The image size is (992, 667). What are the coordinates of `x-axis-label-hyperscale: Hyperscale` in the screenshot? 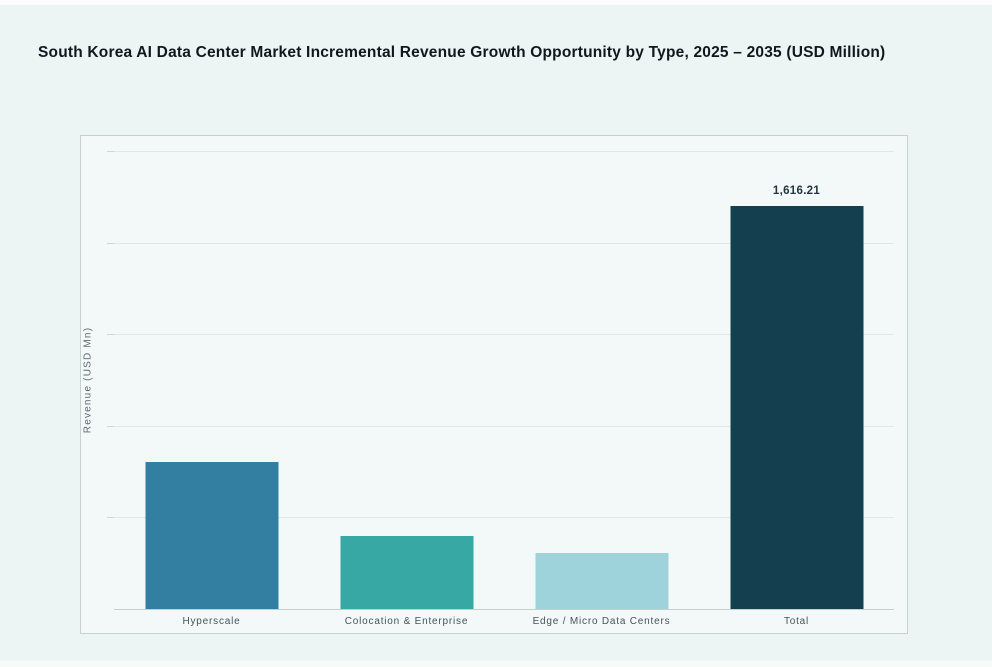 It's located at (211, 621).